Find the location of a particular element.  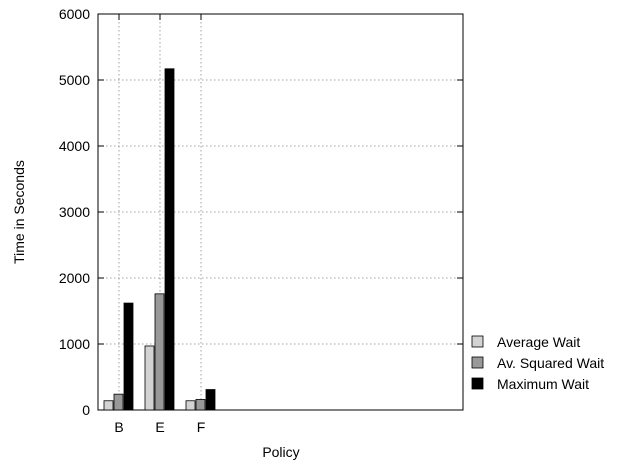

y-tick-label: 4000 is located at coordinates (74, 146).